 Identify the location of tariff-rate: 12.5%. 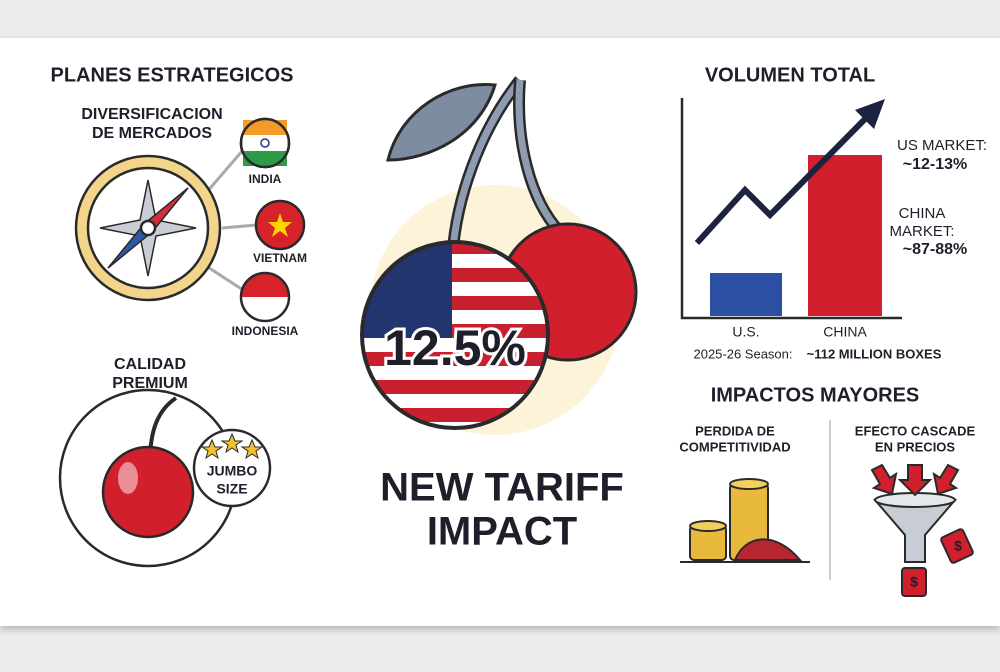
(455, 348).